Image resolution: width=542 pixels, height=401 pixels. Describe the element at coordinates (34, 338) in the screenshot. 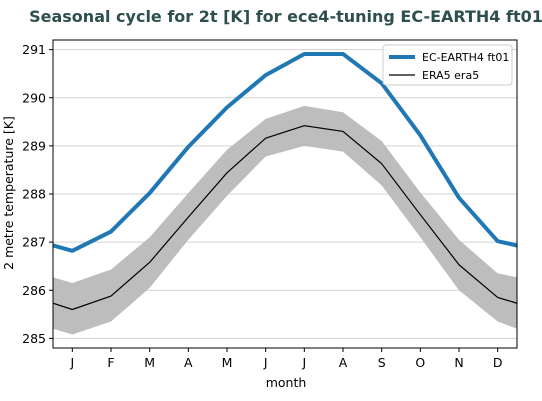

I see `y-tick-label: 285` at that location.